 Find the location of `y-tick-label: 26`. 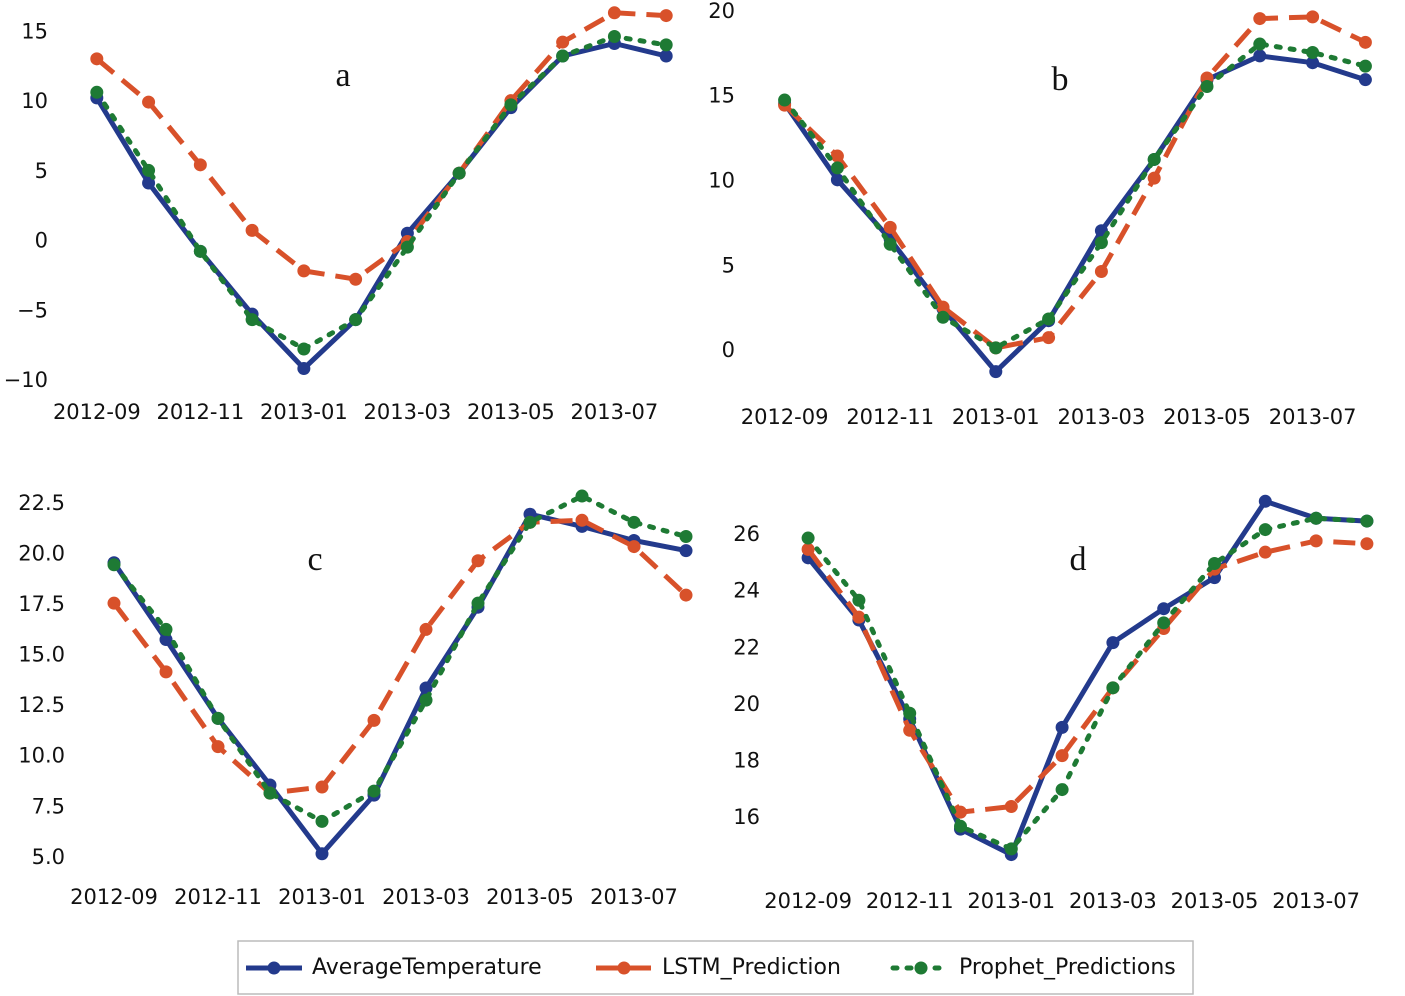

y-tick-label: 26 is located at coordinates (746, 534).